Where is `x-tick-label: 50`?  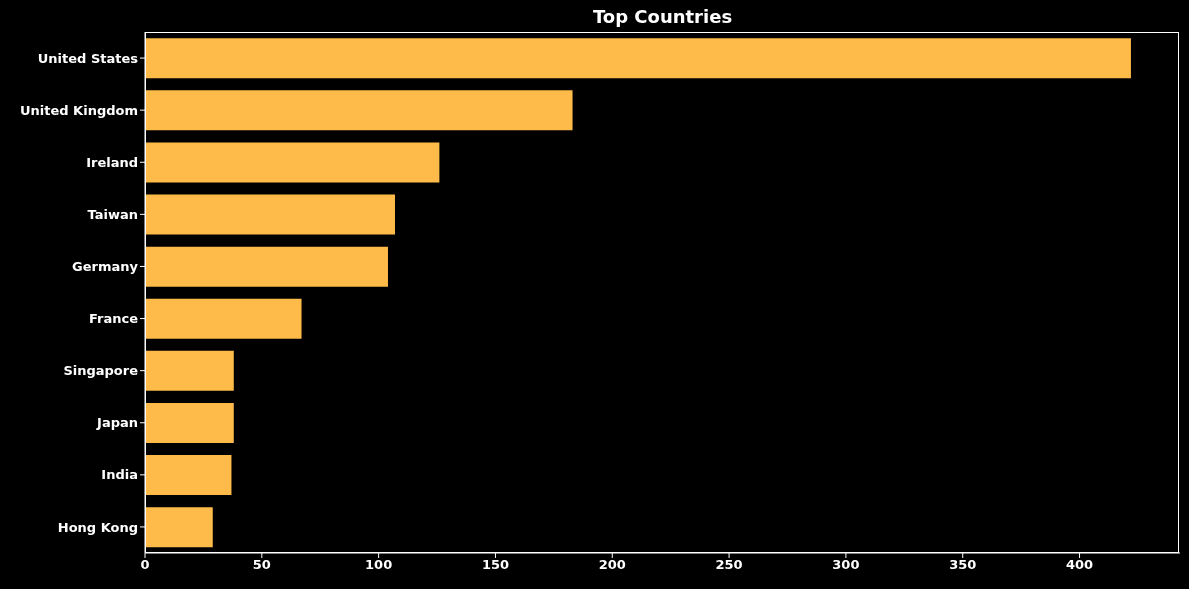 x-tick-label: 50 is located at coordinates (261, 565).